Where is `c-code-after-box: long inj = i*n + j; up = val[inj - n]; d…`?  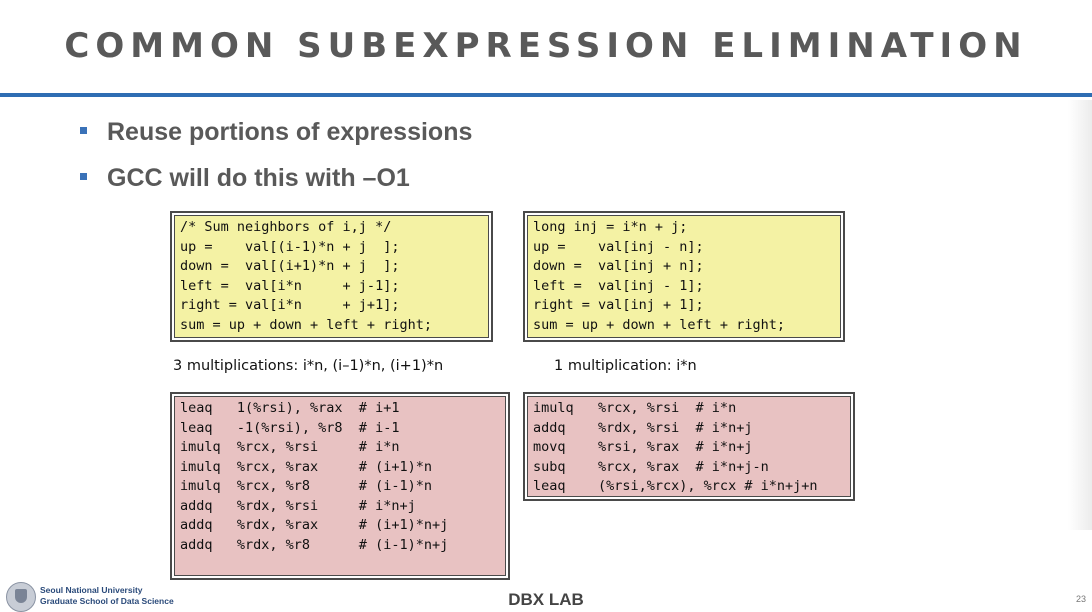 c-code-after-box: long inj = i*n + j; up = val[inj - n]; d… is located at coordinates (684, 276).